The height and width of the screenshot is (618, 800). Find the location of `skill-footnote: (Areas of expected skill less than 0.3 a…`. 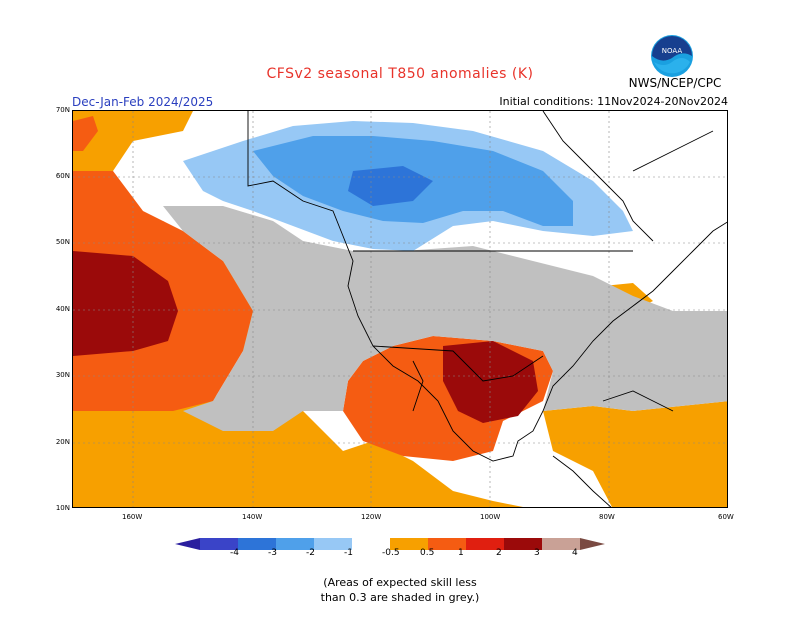

skill-footnote: (Areas of expected skill less than 0.3 a… is located at coordinates (400, 590).